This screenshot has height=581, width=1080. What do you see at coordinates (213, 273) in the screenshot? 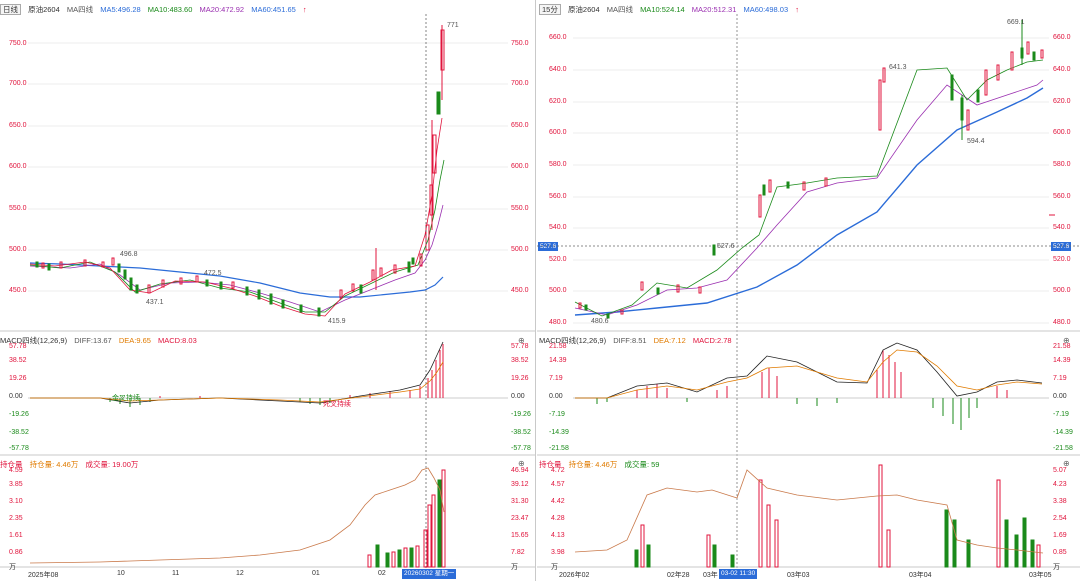
I see `price-annotation: 472.5` at bounding box center [213, 273].